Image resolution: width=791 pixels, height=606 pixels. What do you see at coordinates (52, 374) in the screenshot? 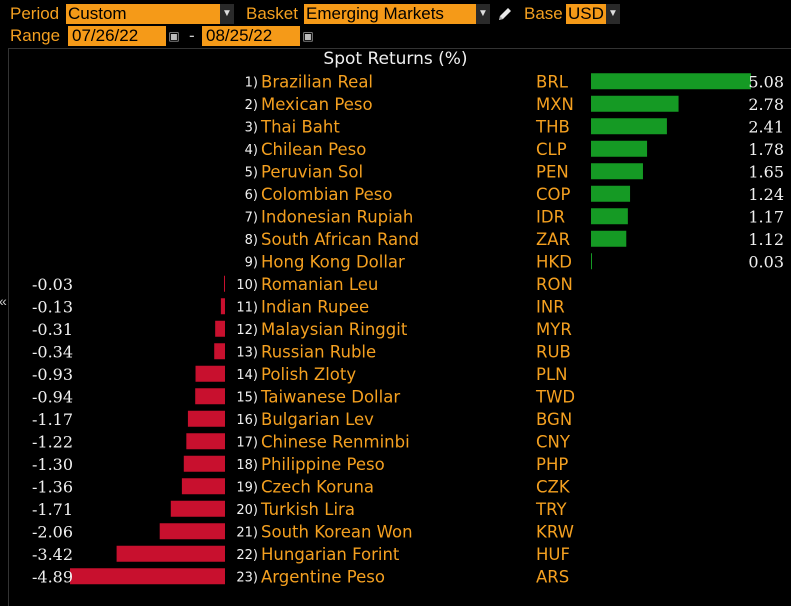
I see `value-label: -0.93` at bounding box center [52, 374].